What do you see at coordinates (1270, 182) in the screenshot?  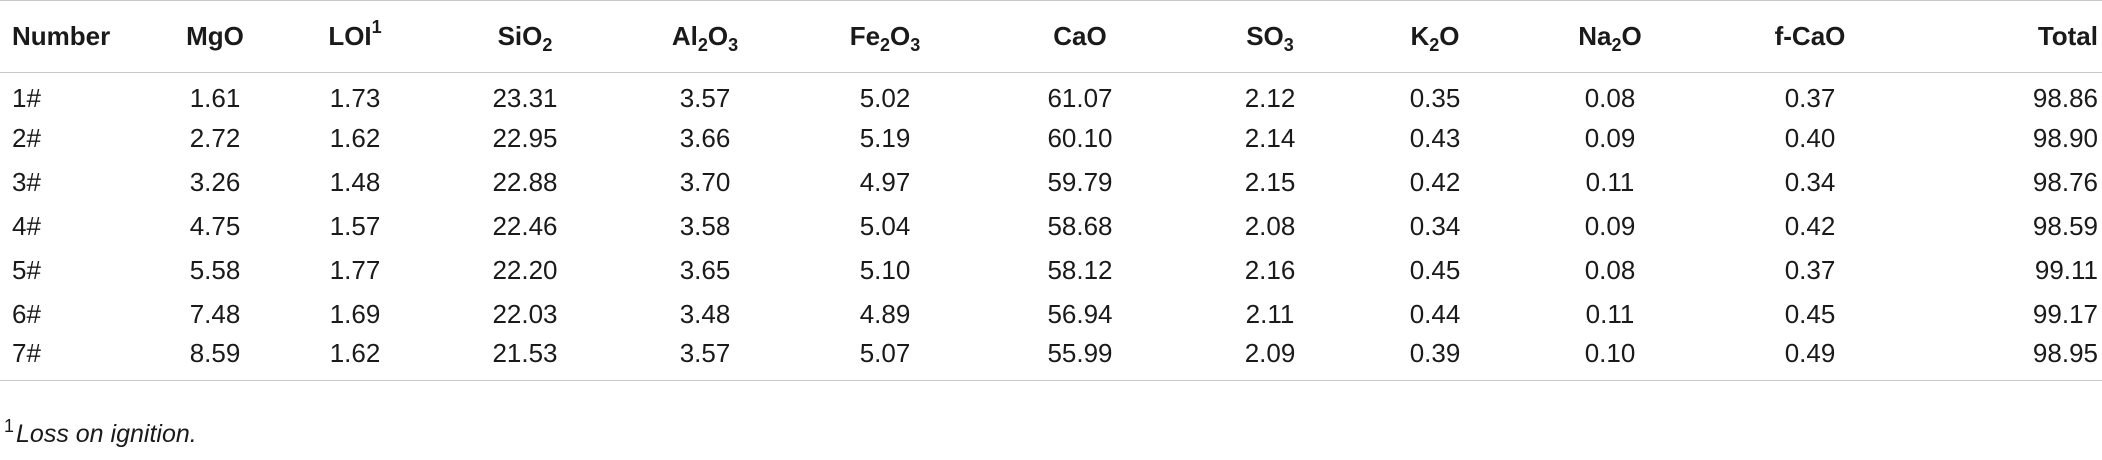 I see `table-cell-so3: 2.15` at bounding box center [1270, 182].